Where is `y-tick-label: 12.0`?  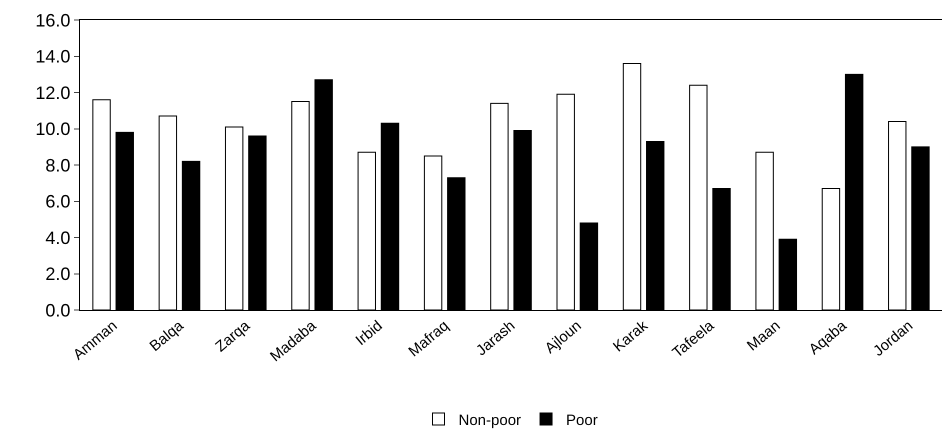
y-tick-label: 12.0 is located at coordinates (52, 92).